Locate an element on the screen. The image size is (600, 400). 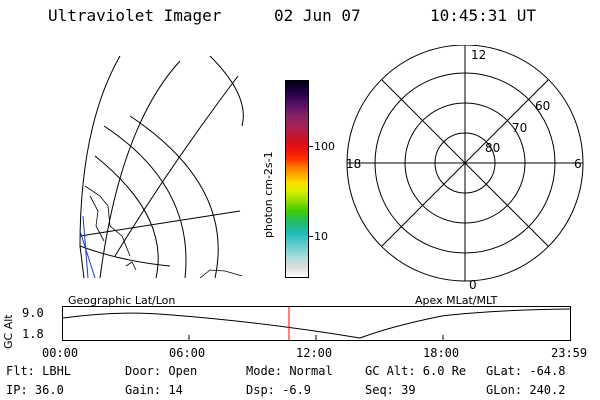
color-bar is located at coordinates (297, 179).